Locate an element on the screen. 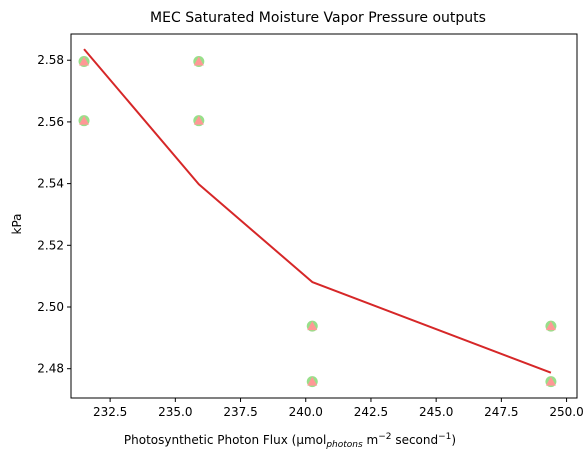 This screenshot has height=467, width=588. x-axis-label-mid-2: second is located at coordinates (415, 440).